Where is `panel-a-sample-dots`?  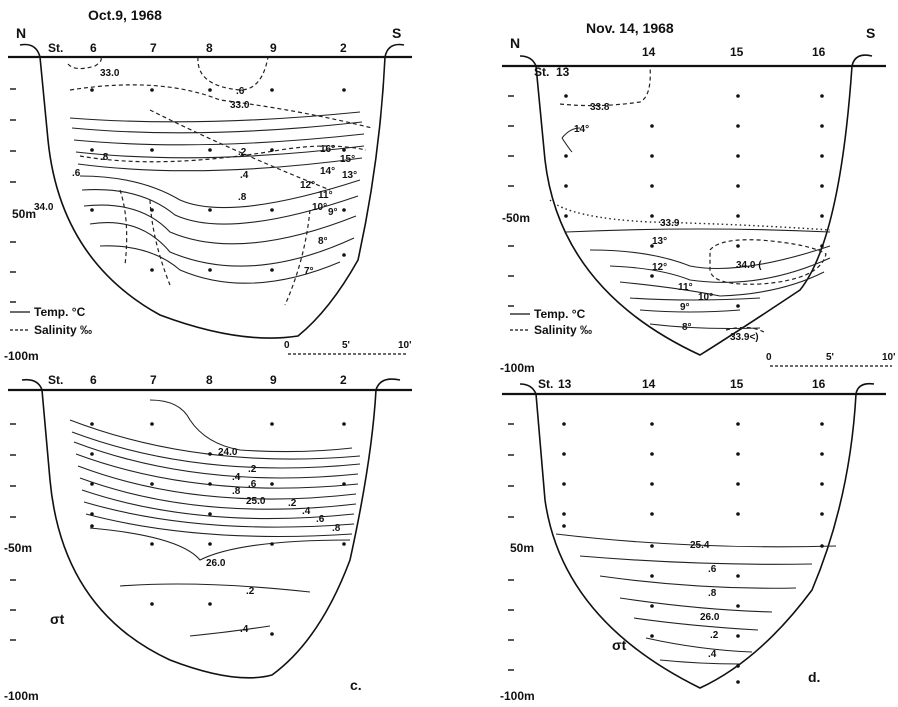 panel-a-sample-dots is located at coordinates (218, 180).